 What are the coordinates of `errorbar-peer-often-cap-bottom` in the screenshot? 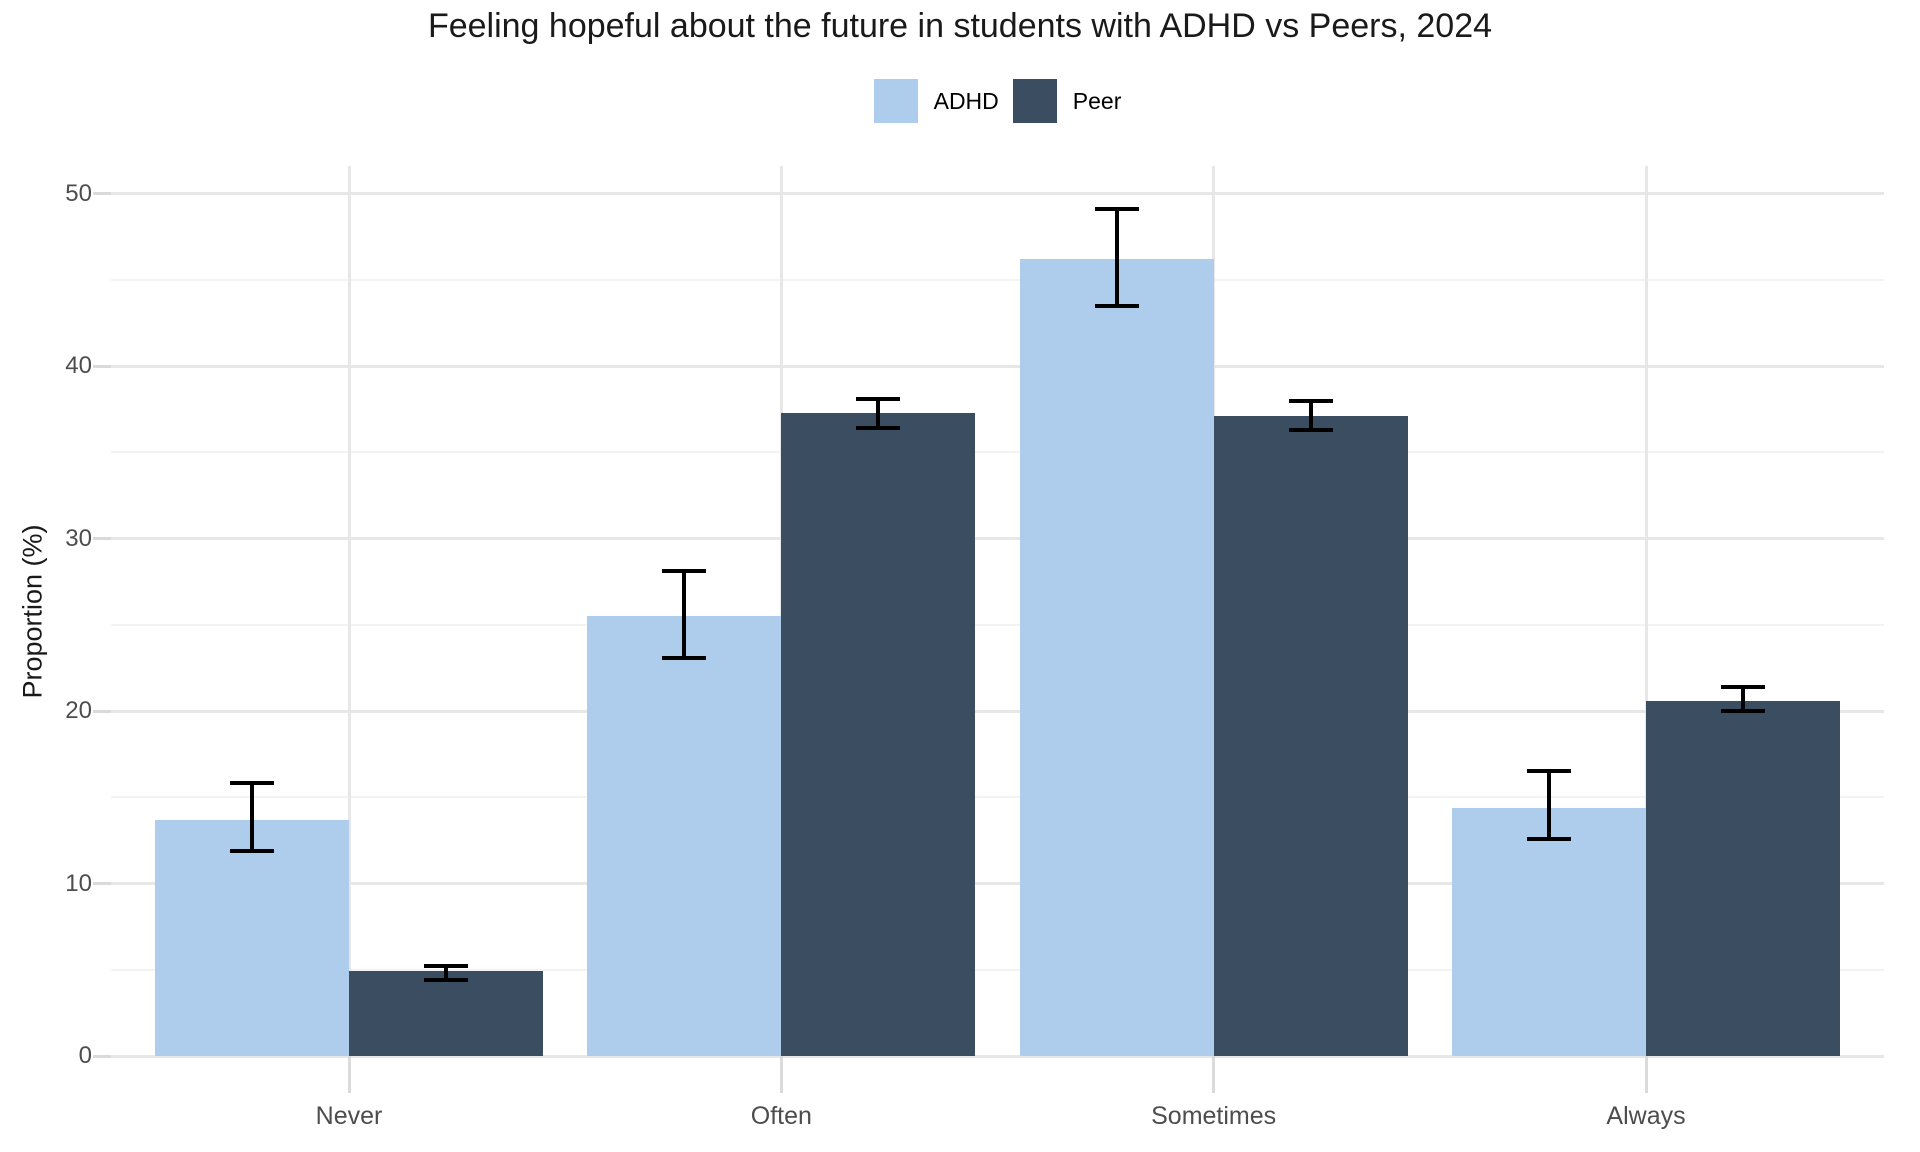 It's located at (878, 428).